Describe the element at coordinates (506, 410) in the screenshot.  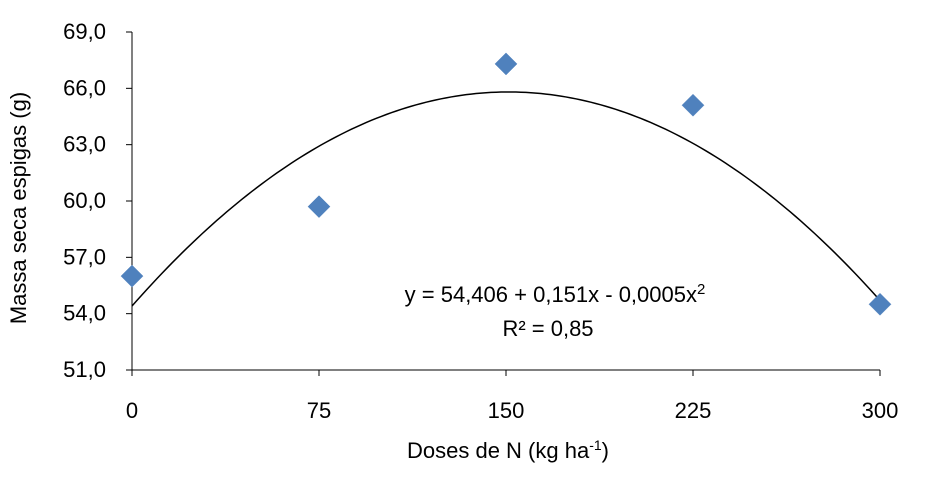
I see `x-tick-label: 150` at that location.